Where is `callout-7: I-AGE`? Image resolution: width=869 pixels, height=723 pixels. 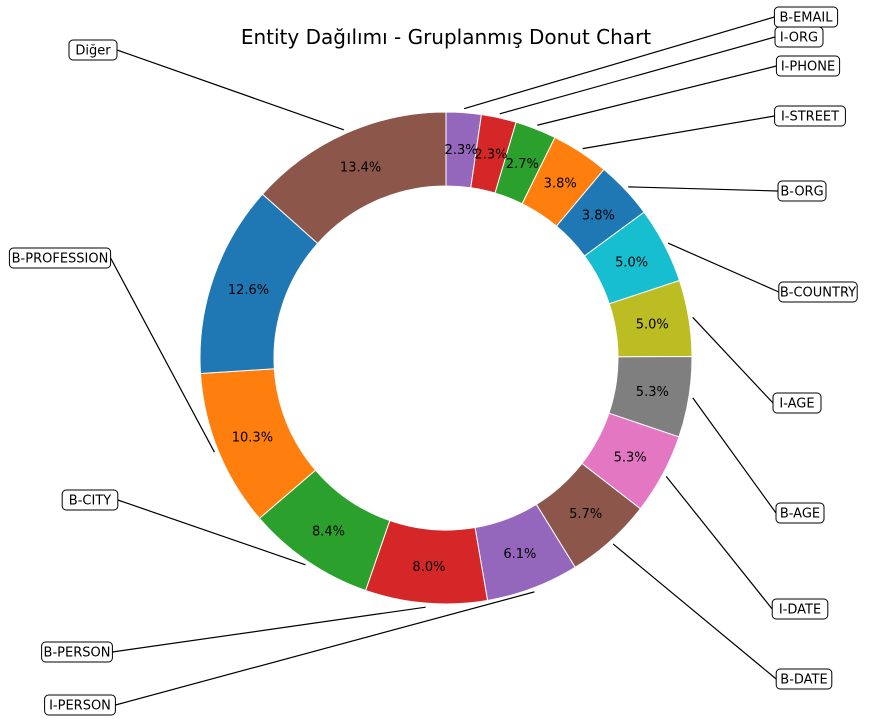 callout-7: I-AGE is located at coordinates (797, 403).